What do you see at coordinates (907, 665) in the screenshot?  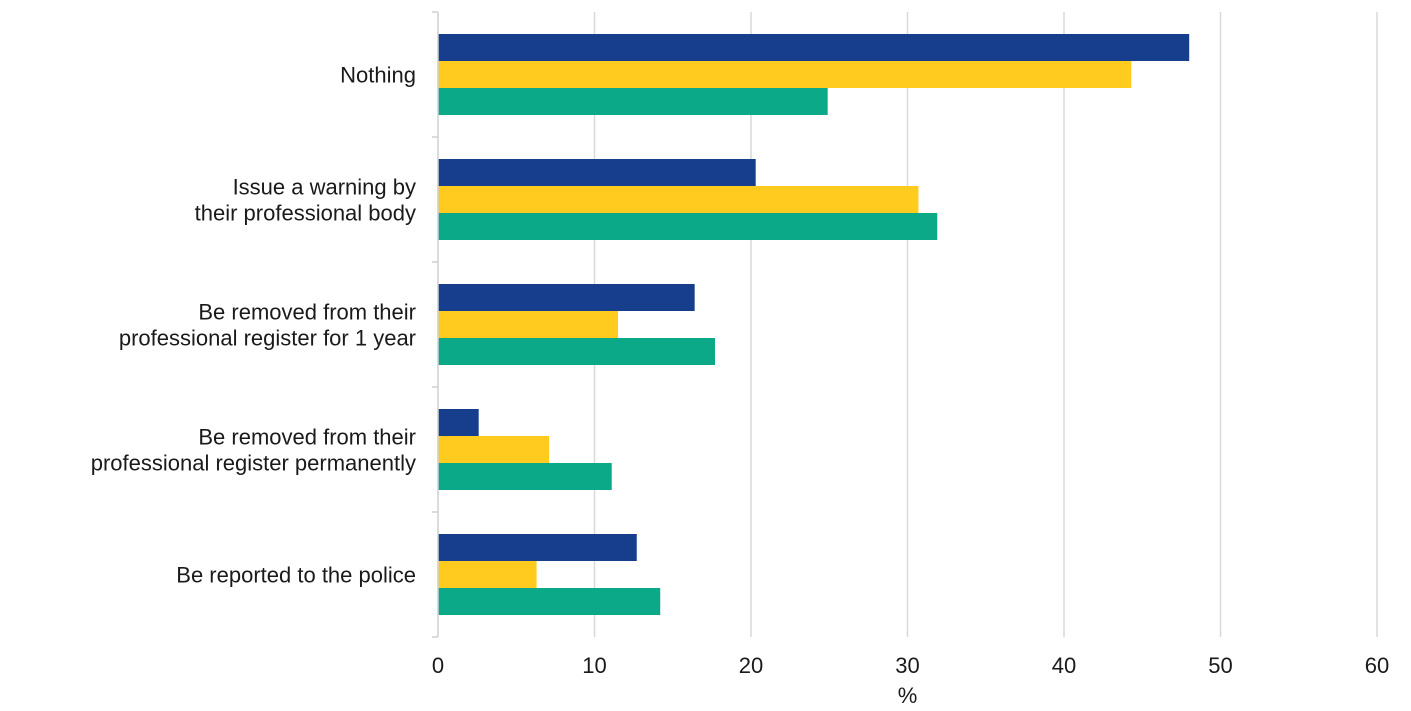 I see `x-tick-label-3: 30` at bounding box center [907, 665].